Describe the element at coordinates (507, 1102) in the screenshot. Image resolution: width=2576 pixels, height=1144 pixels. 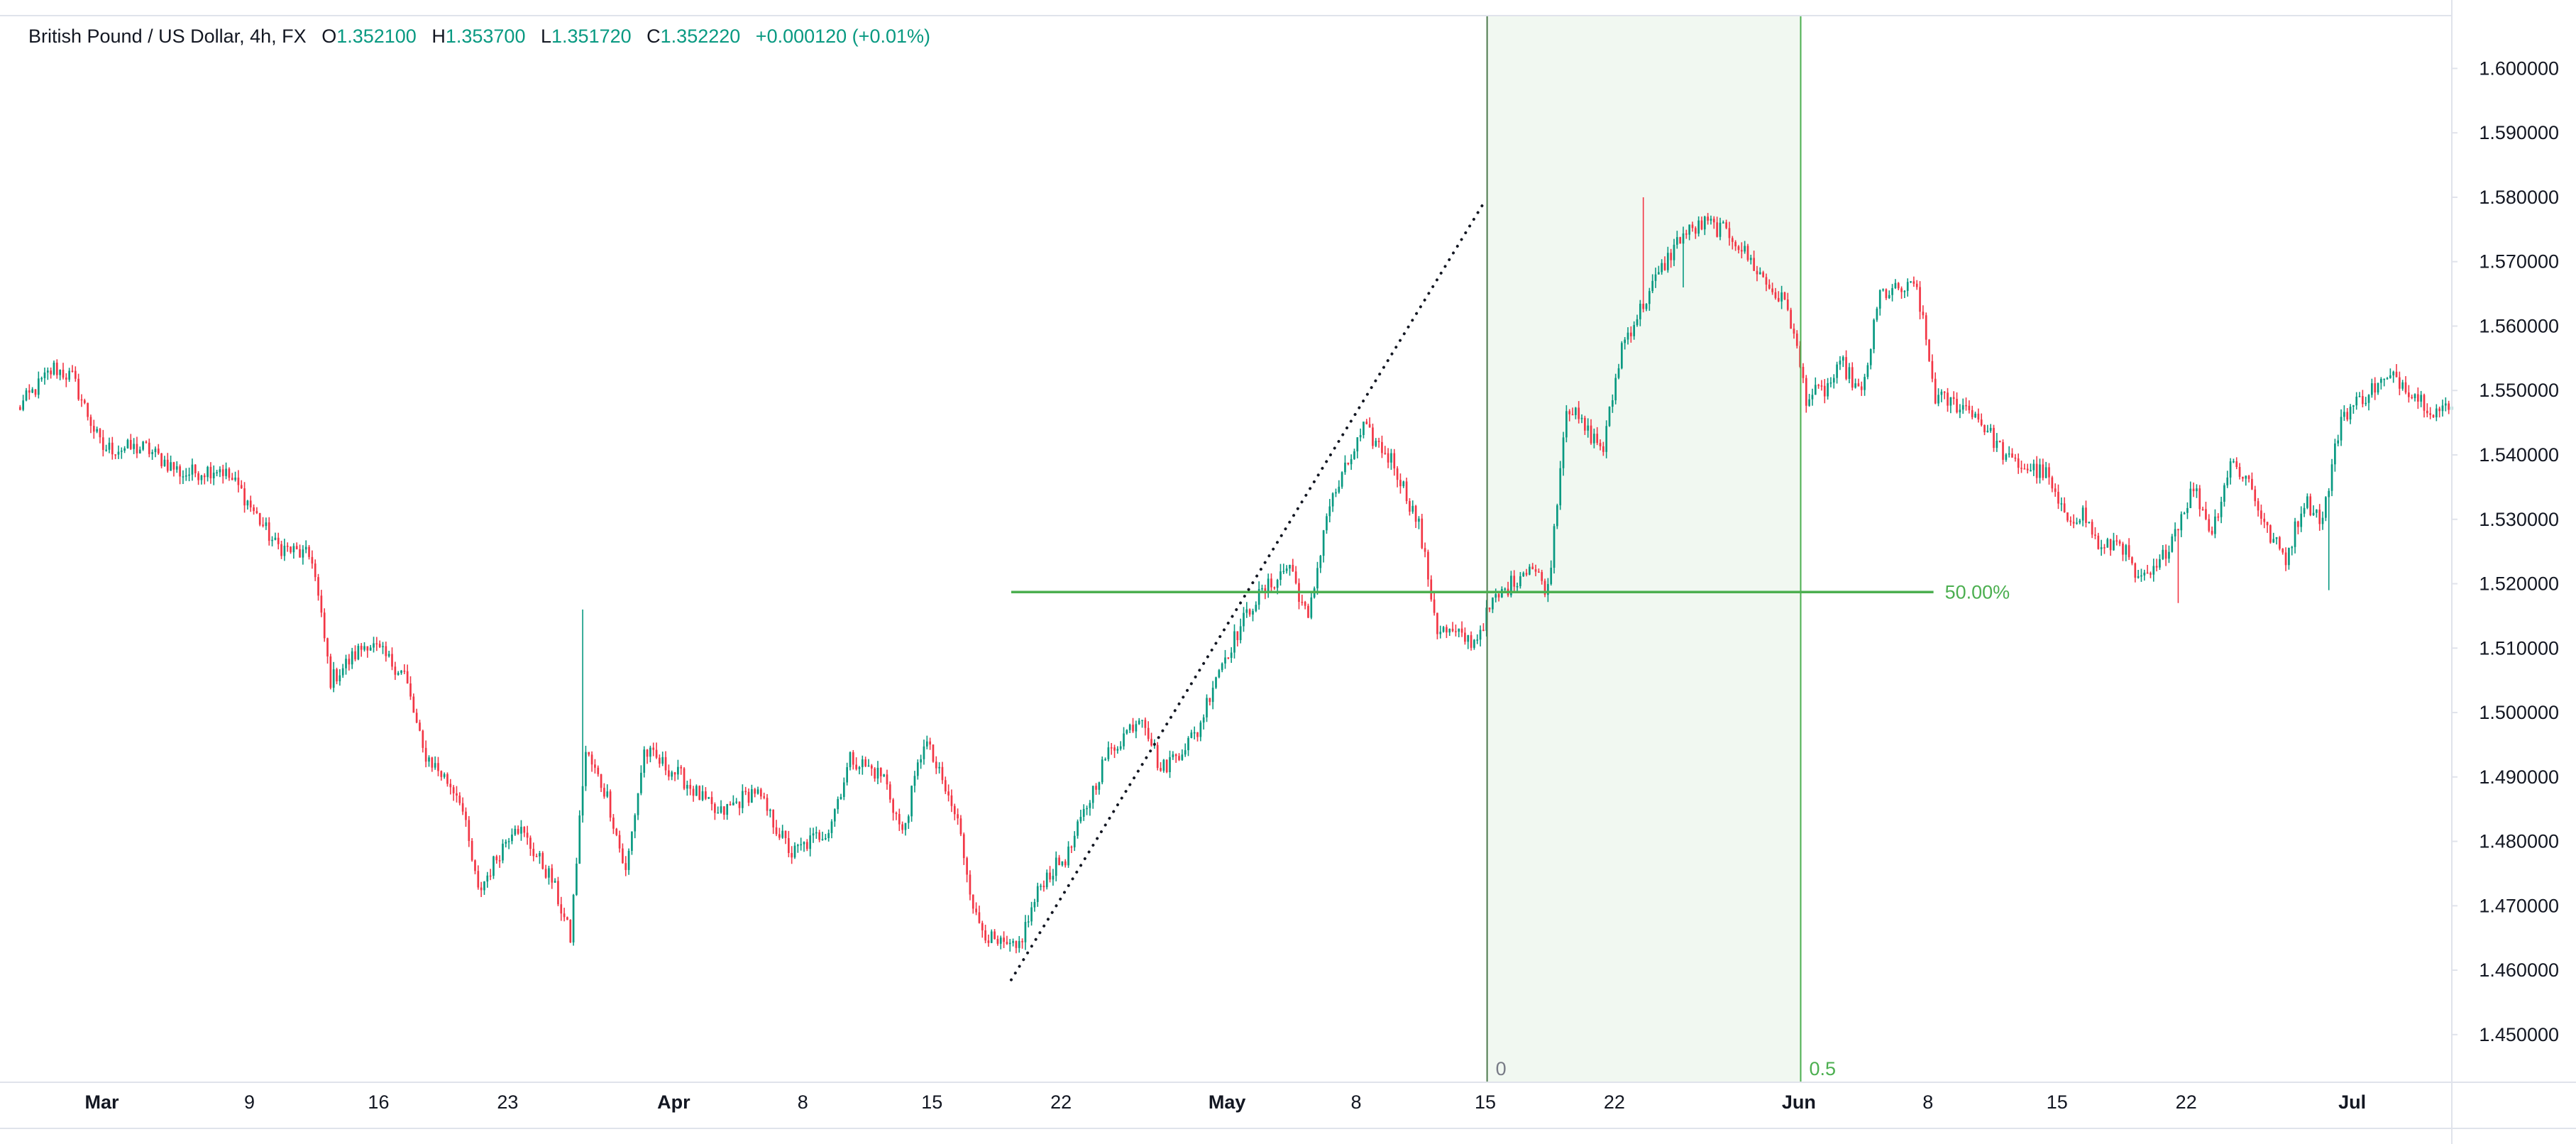
I see `x-tick-label: 23` at that location.